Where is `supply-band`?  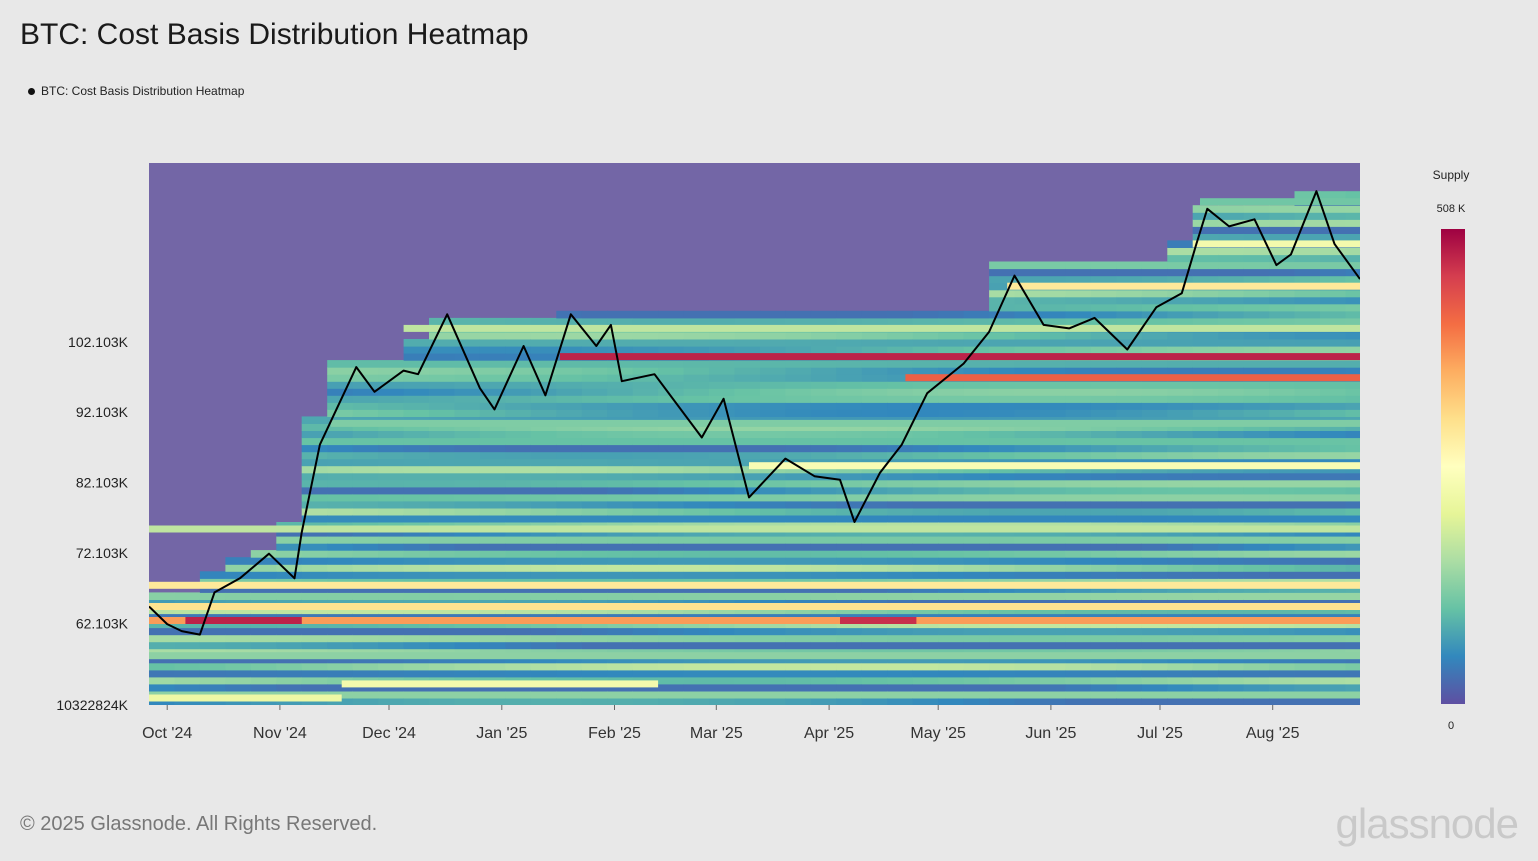
supply-band is located at coordinates (754, 606).